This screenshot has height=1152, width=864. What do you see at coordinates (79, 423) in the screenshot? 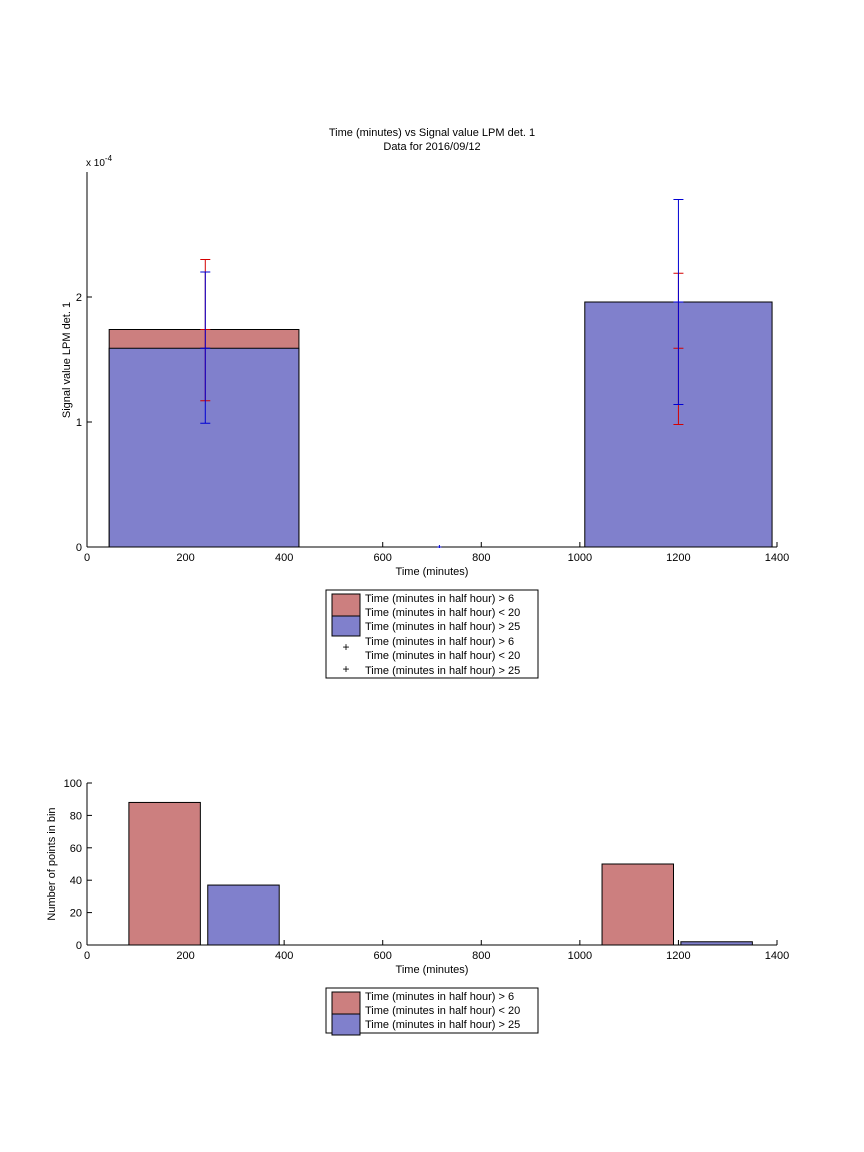
I see `chart1-y-tick-label: 1` at bounding box center [79, 423].